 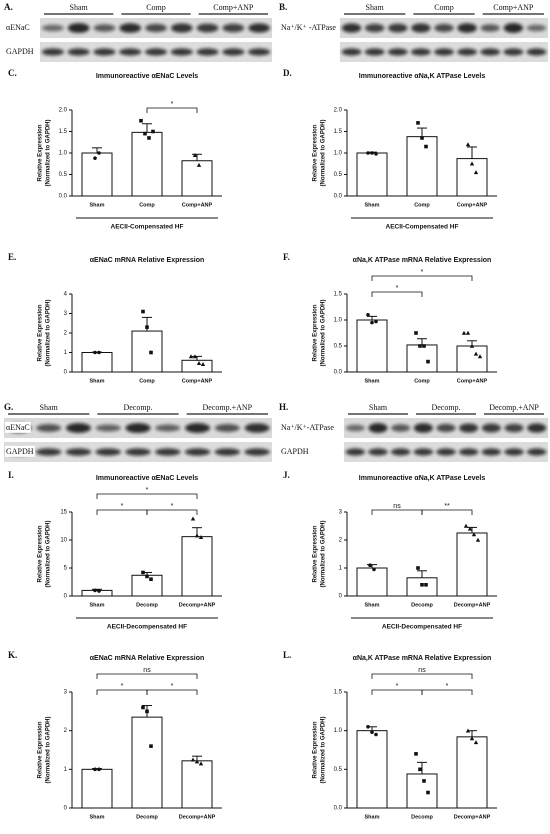 What do you see at coordinates (12, 73) in the screenshot?
I see `panel-letter: C.` at bounding box center [12, 73].